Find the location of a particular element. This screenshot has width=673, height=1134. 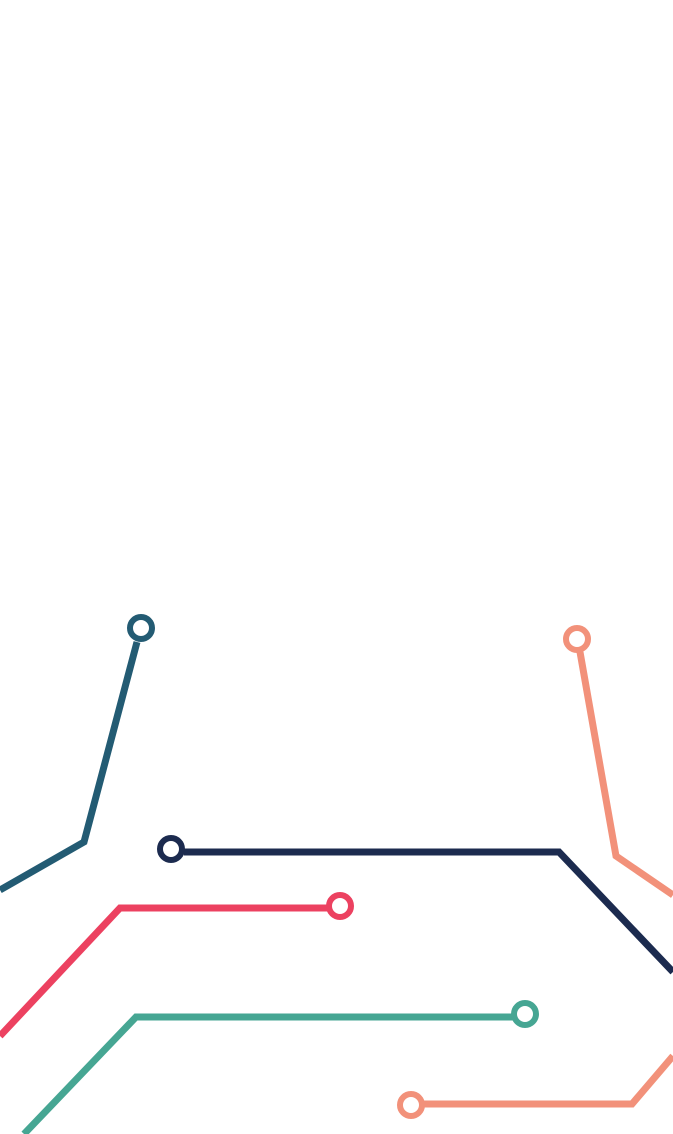

trace-salmon-right is located at coordinates (618, 761).